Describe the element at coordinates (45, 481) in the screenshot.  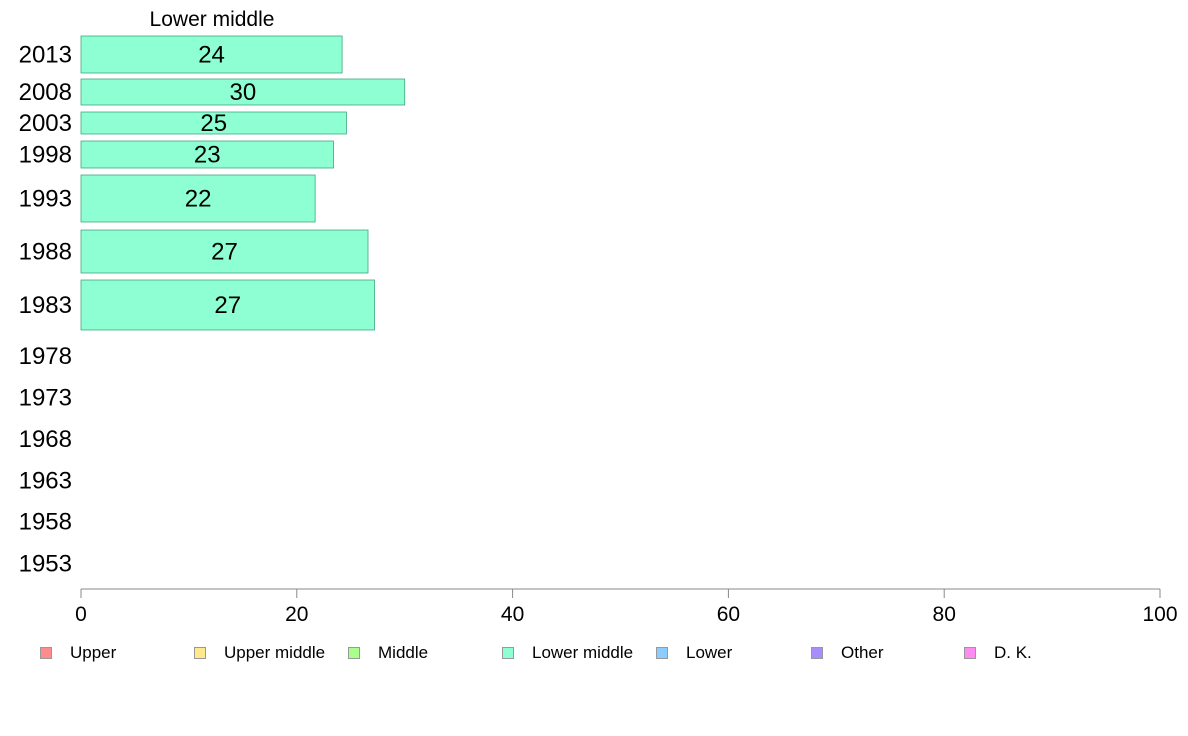
I see `y-tick-label: 1963` at that location.